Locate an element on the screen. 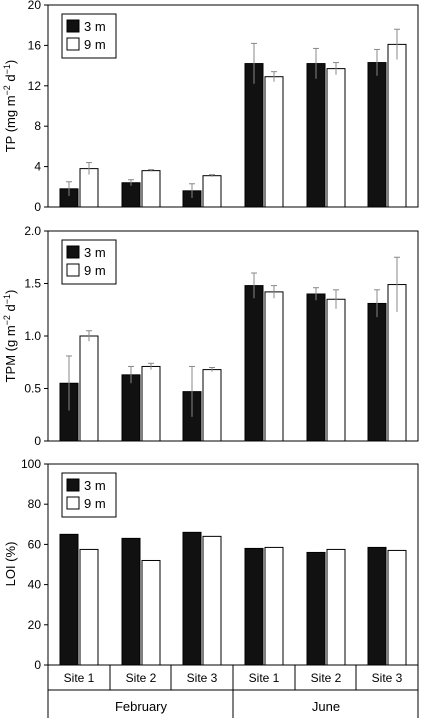 This screenshot has height=720, width=423. loi-y-tick-label: 100 is located at coordinates (31, 464).